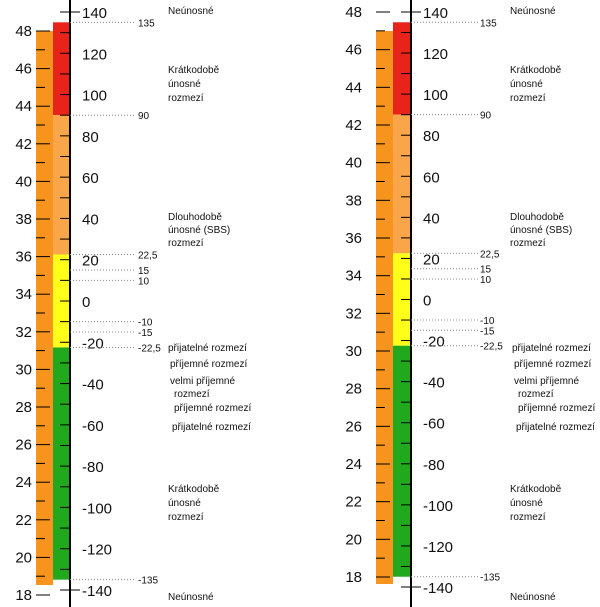 This screenshot has height=607, width=600. I want to click on prijatelne-top-label: přijatelné rozmezí, so click(207, 348).